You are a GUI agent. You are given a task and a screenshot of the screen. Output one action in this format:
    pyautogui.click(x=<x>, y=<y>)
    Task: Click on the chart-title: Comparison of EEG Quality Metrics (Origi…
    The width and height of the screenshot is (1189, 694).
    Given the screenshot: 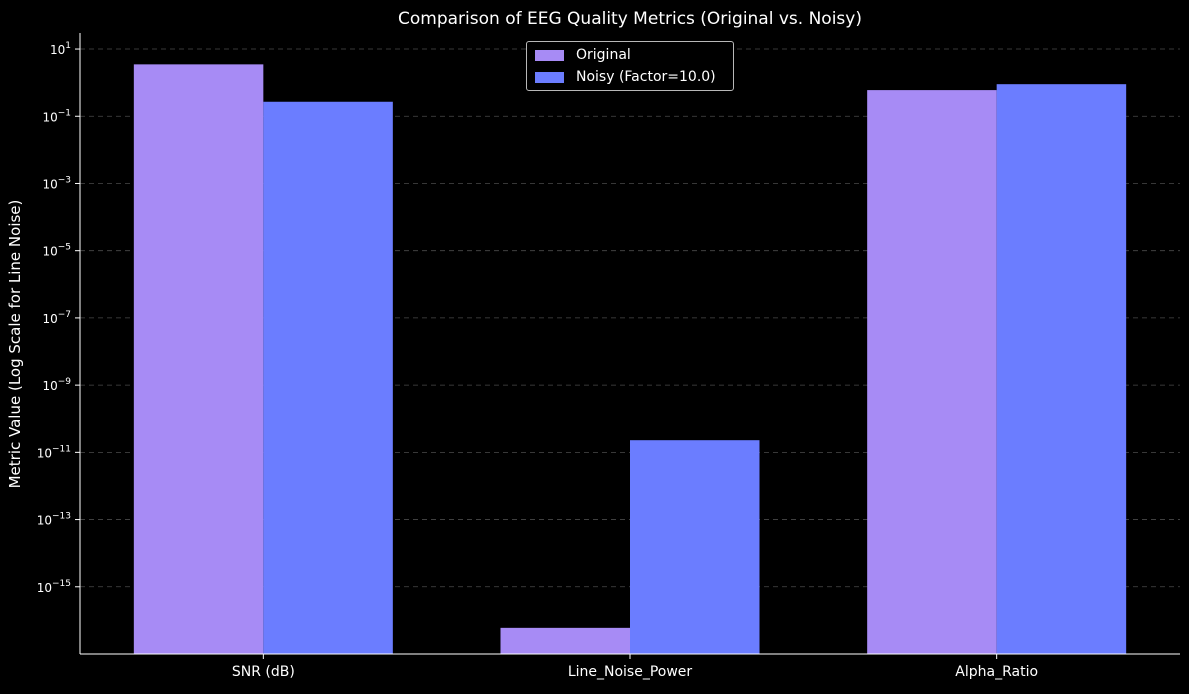 What is the action you would take?
    pyautogui.click(x=630, y=19)
    